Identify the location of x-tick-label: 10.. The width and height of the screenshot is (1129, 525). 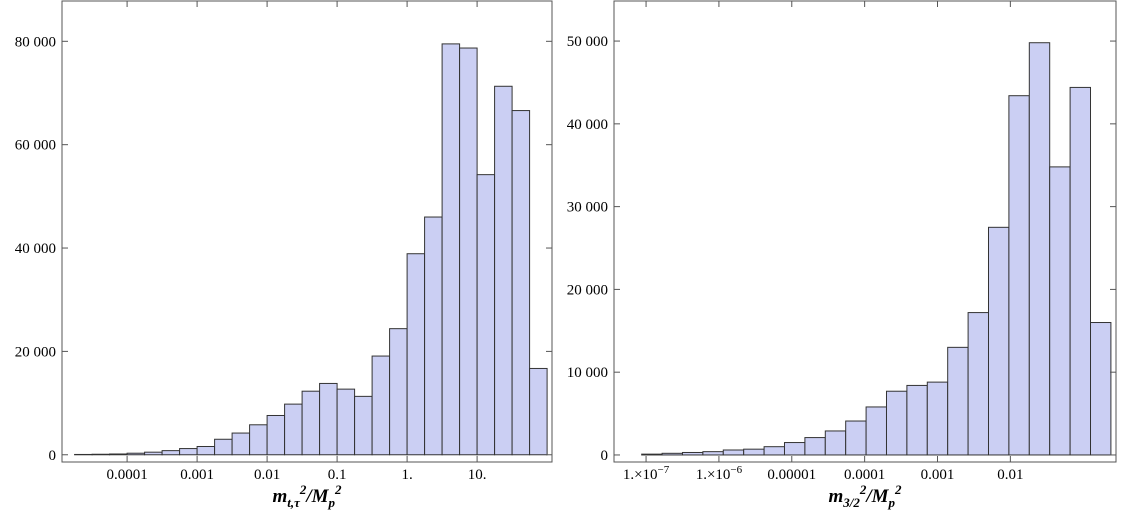
(477, 475).